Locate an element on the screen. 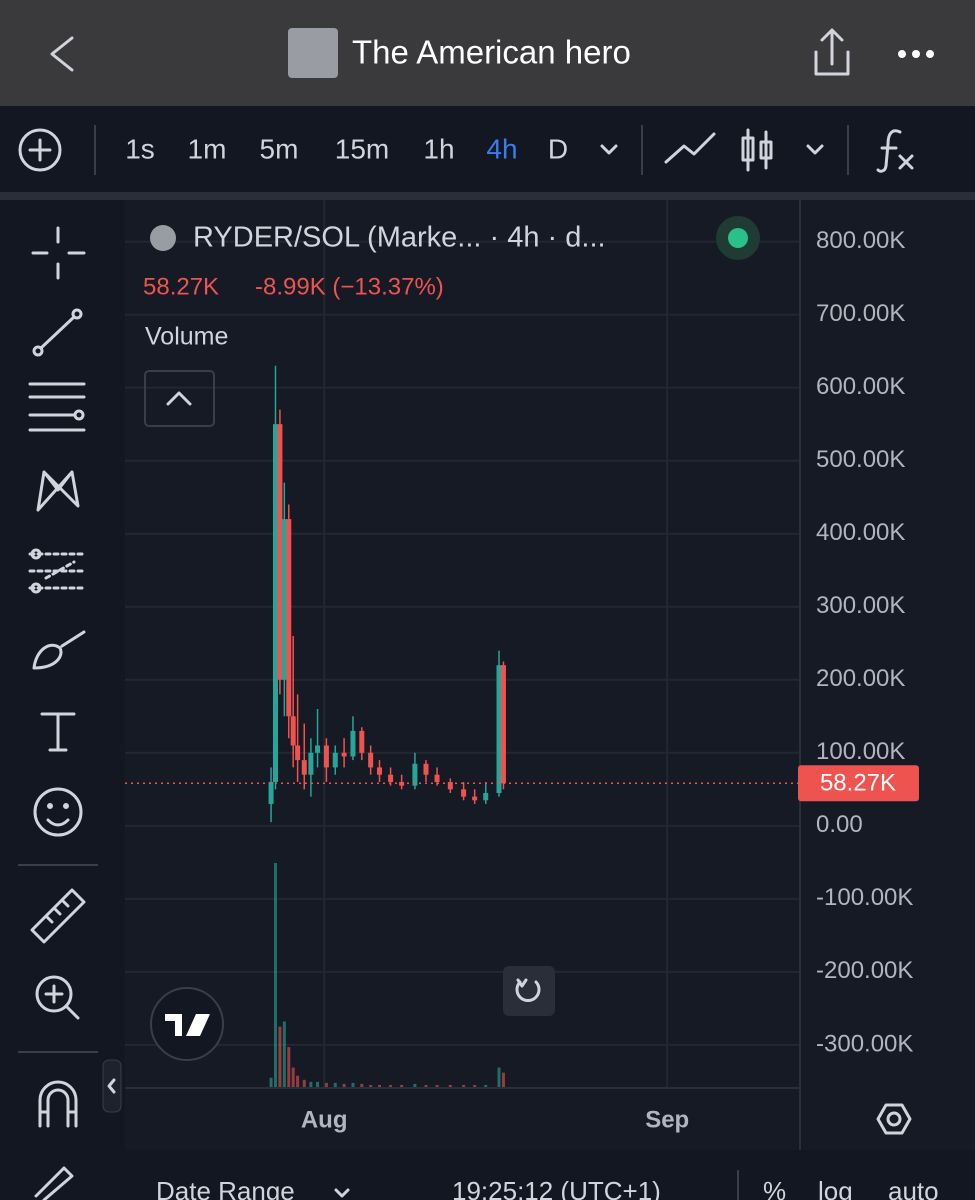  y-tick-label: 300.00K is located at coordinates (860, 605).